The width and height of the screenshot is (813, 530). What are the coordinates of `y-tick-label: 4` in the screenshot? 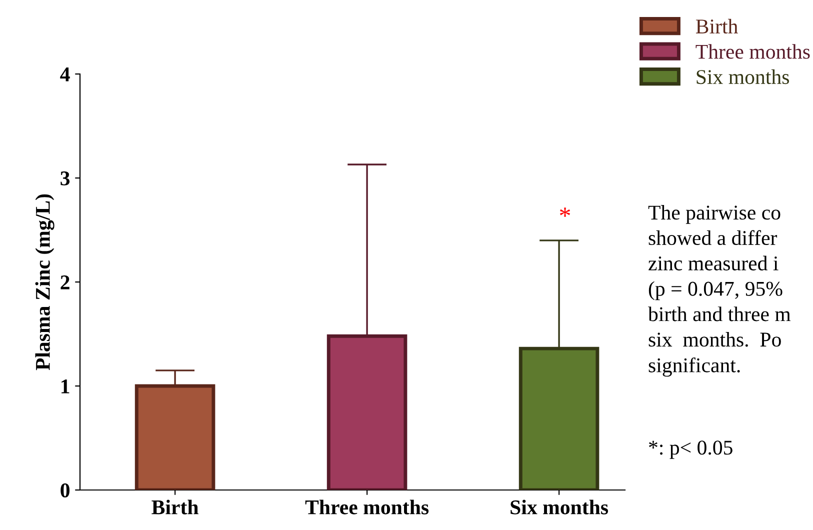 It's located at (65, 75).